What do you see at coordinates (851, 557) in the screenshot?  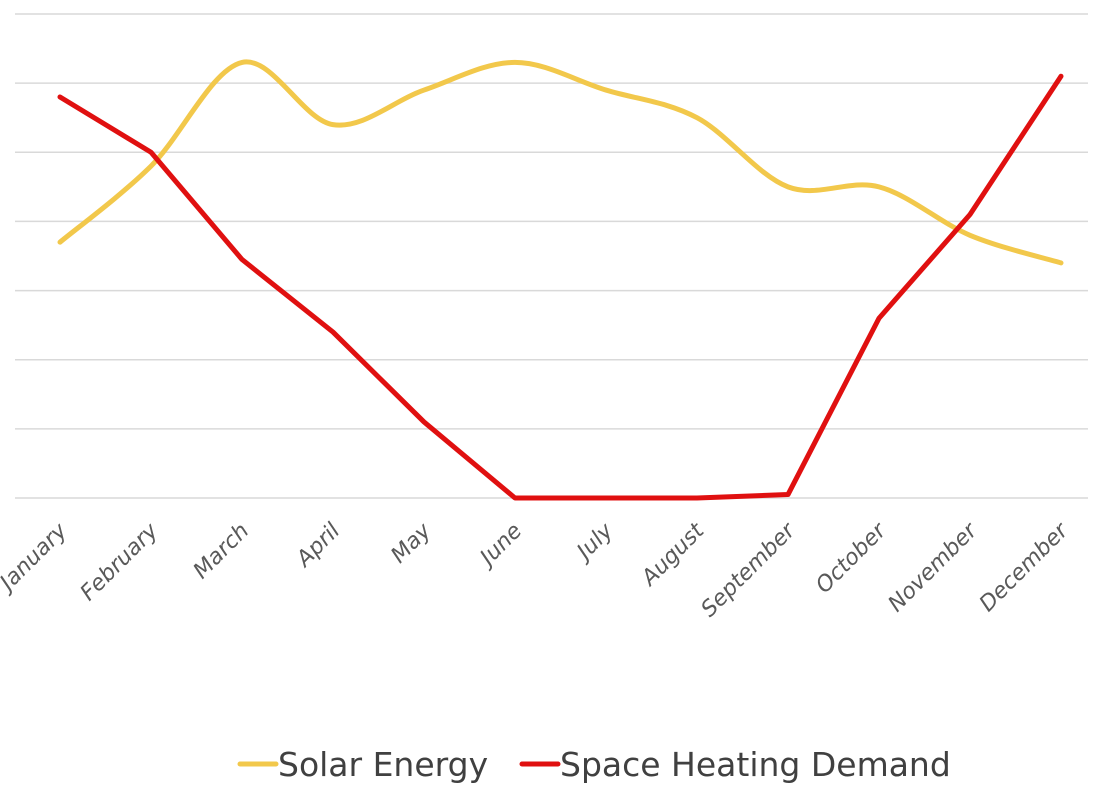 I see `x-tick-label-october: October` at bounding box center [851, 557].